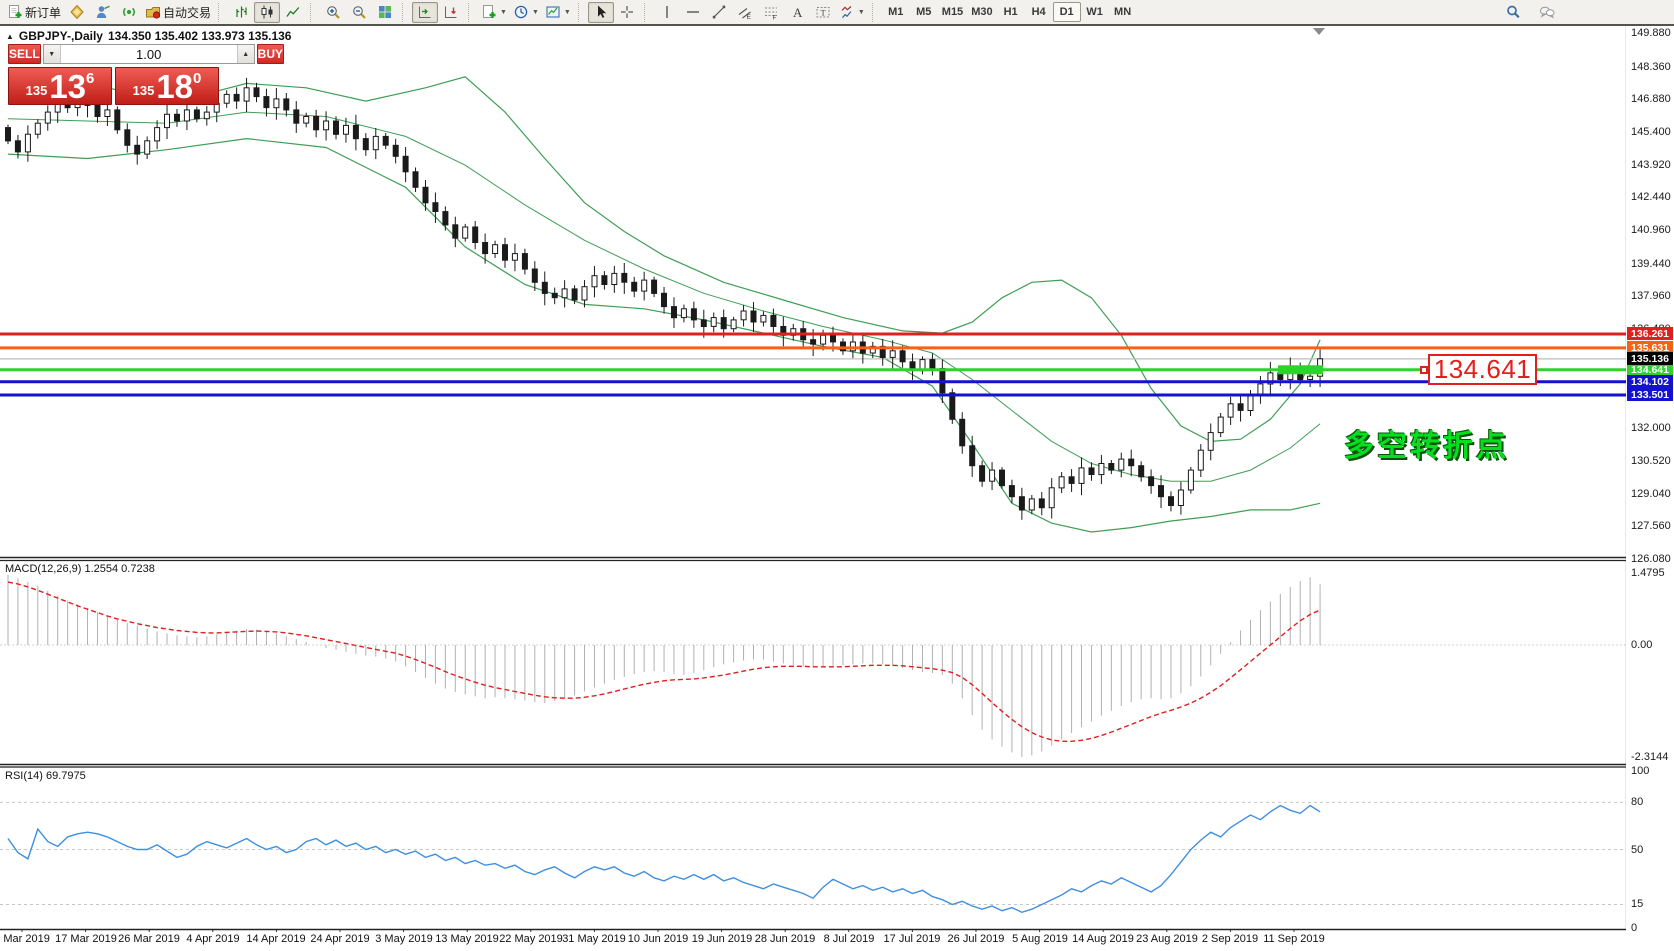 The image size is (1674, 951). I want to click on chat-button, so click(1547, 12).